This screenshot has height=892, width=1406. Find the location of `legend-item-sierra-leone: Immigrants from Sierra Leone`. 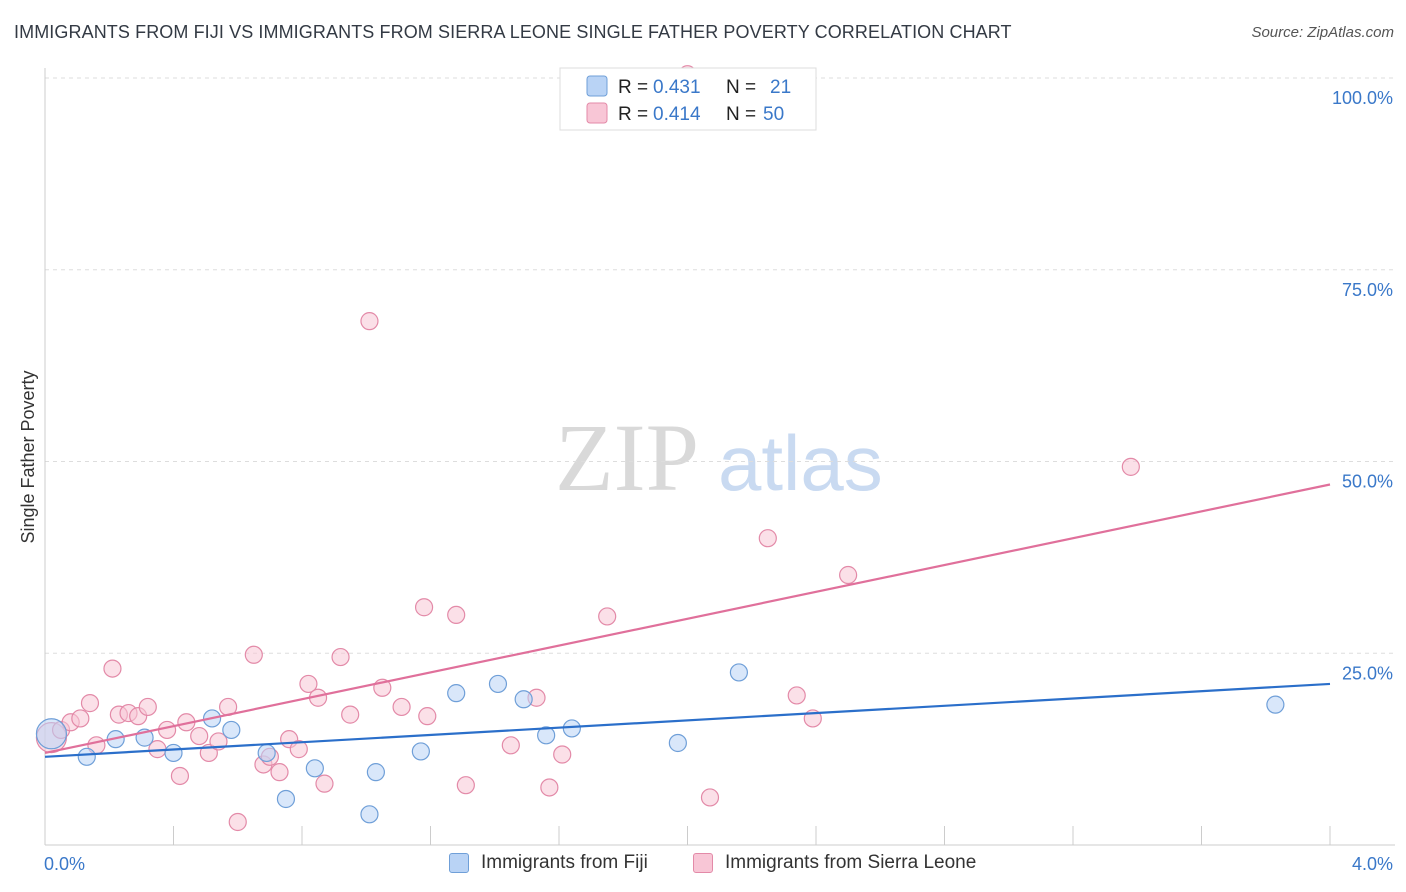

legend-item-sierra-leone: Immigrants from Sierra Leone is located at coordinates (834, 863).